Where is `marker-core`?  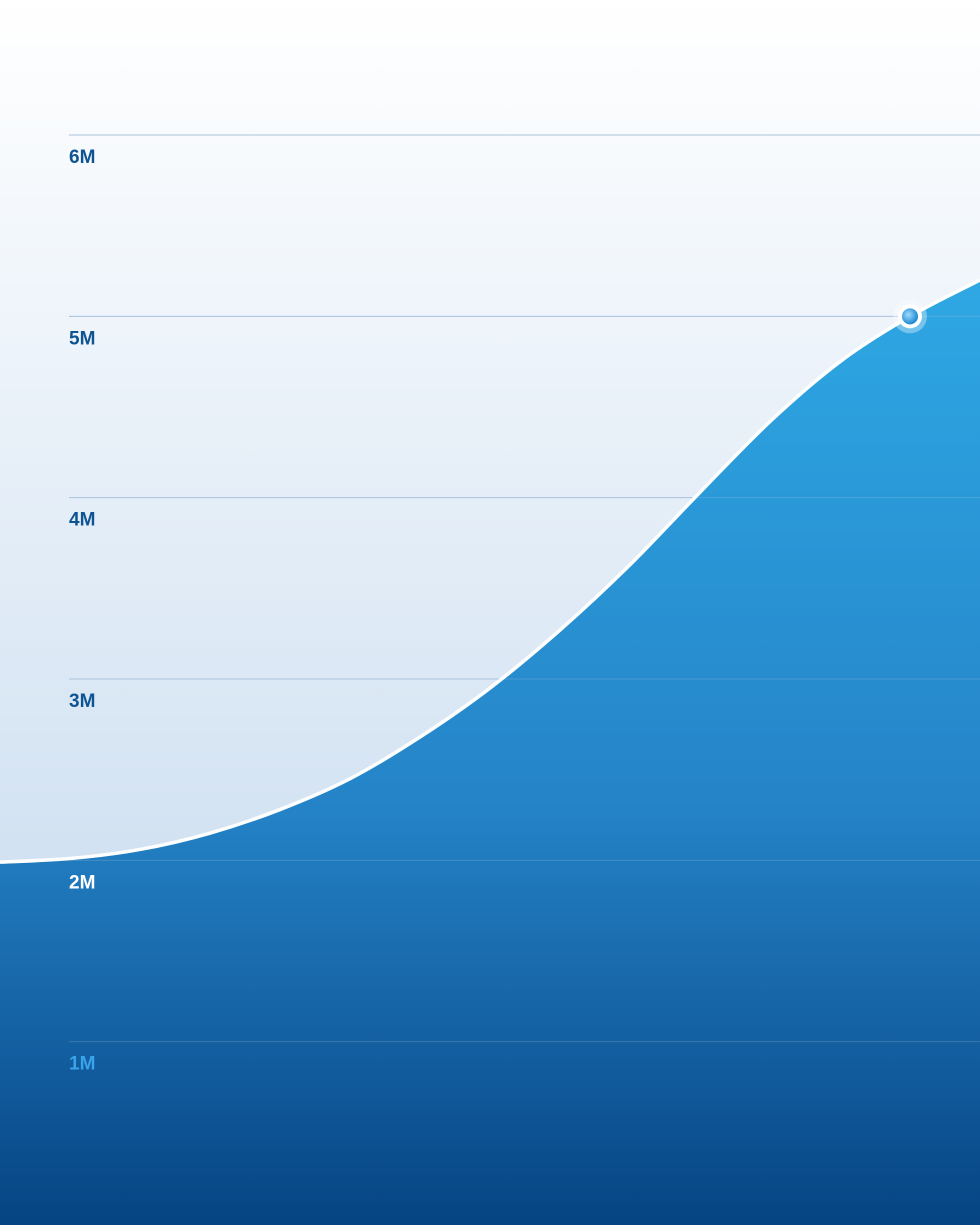 marker-core is located at coordinates (910, 316).